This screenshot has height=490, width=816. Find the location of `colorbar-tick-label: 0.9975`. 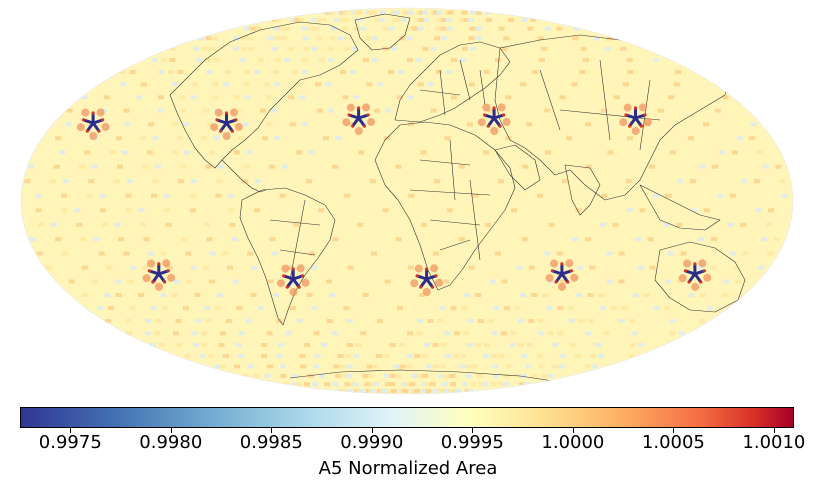

colorbar-tick-label: 0.9975 is located at coordinates (70, 442).